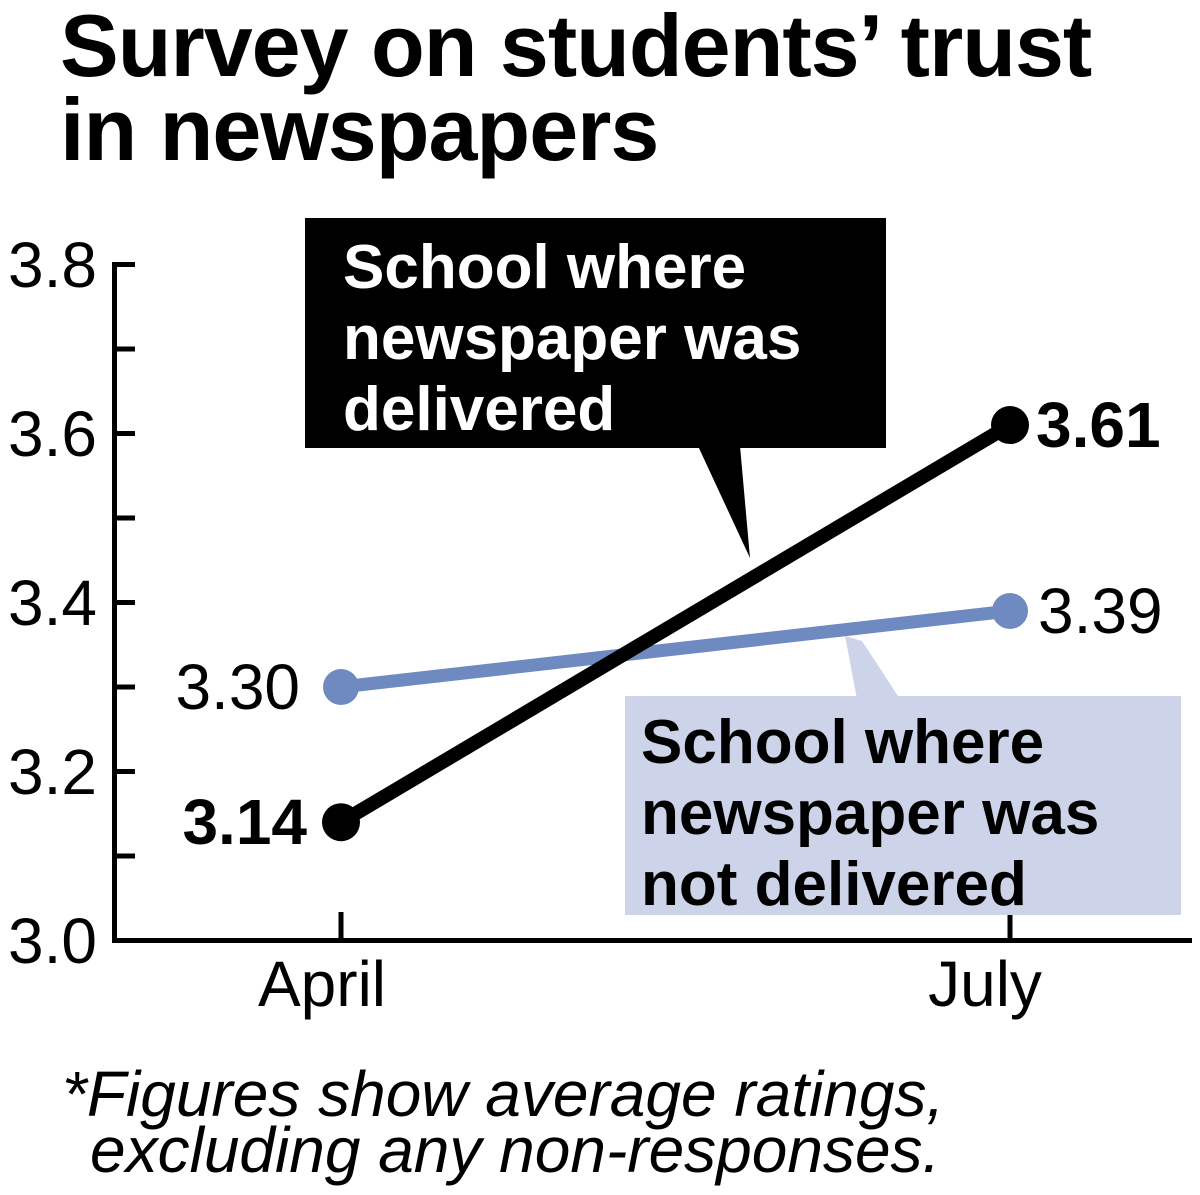 The width and height of the screenshot is (1200, 1195). What do you see at coordinates (843, 742) in the screenshot?
I see `callout-not-delivered-line1: School where` at bounding box center [843, 742].